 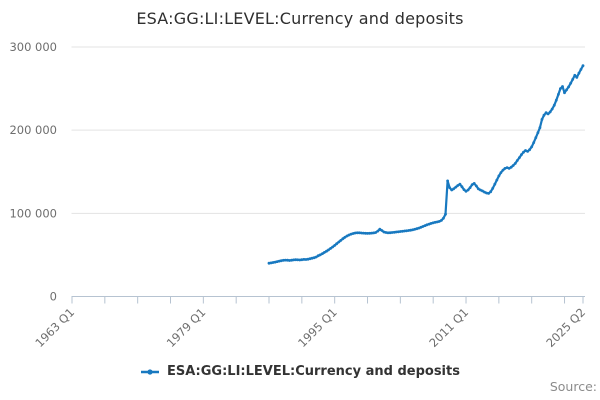 I want to click on x-tick-label: 1963 Q1, so click(x=54, y=327).